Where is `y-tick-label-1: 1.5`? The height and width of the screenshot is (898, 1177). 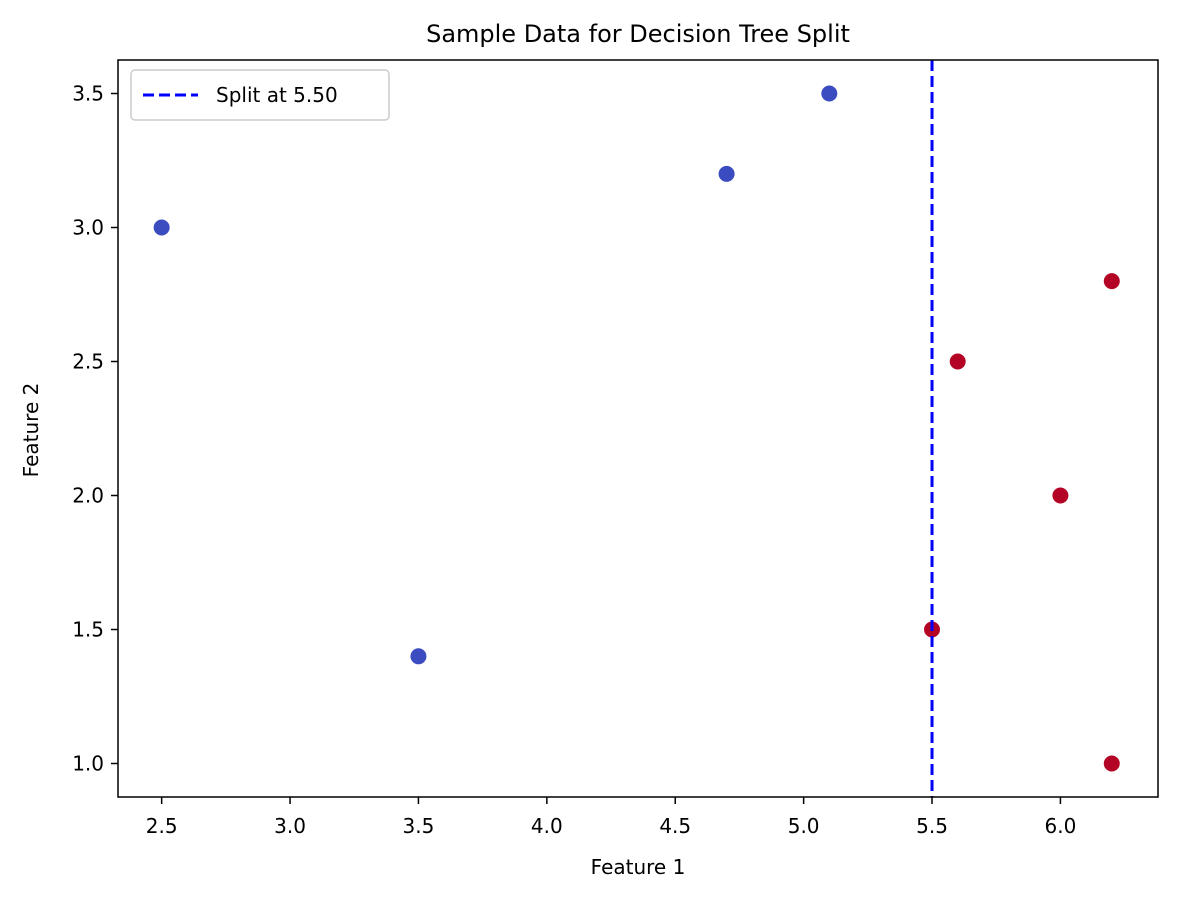 y-tick-label-1: 1.5 is located at coordinates (88, 630).